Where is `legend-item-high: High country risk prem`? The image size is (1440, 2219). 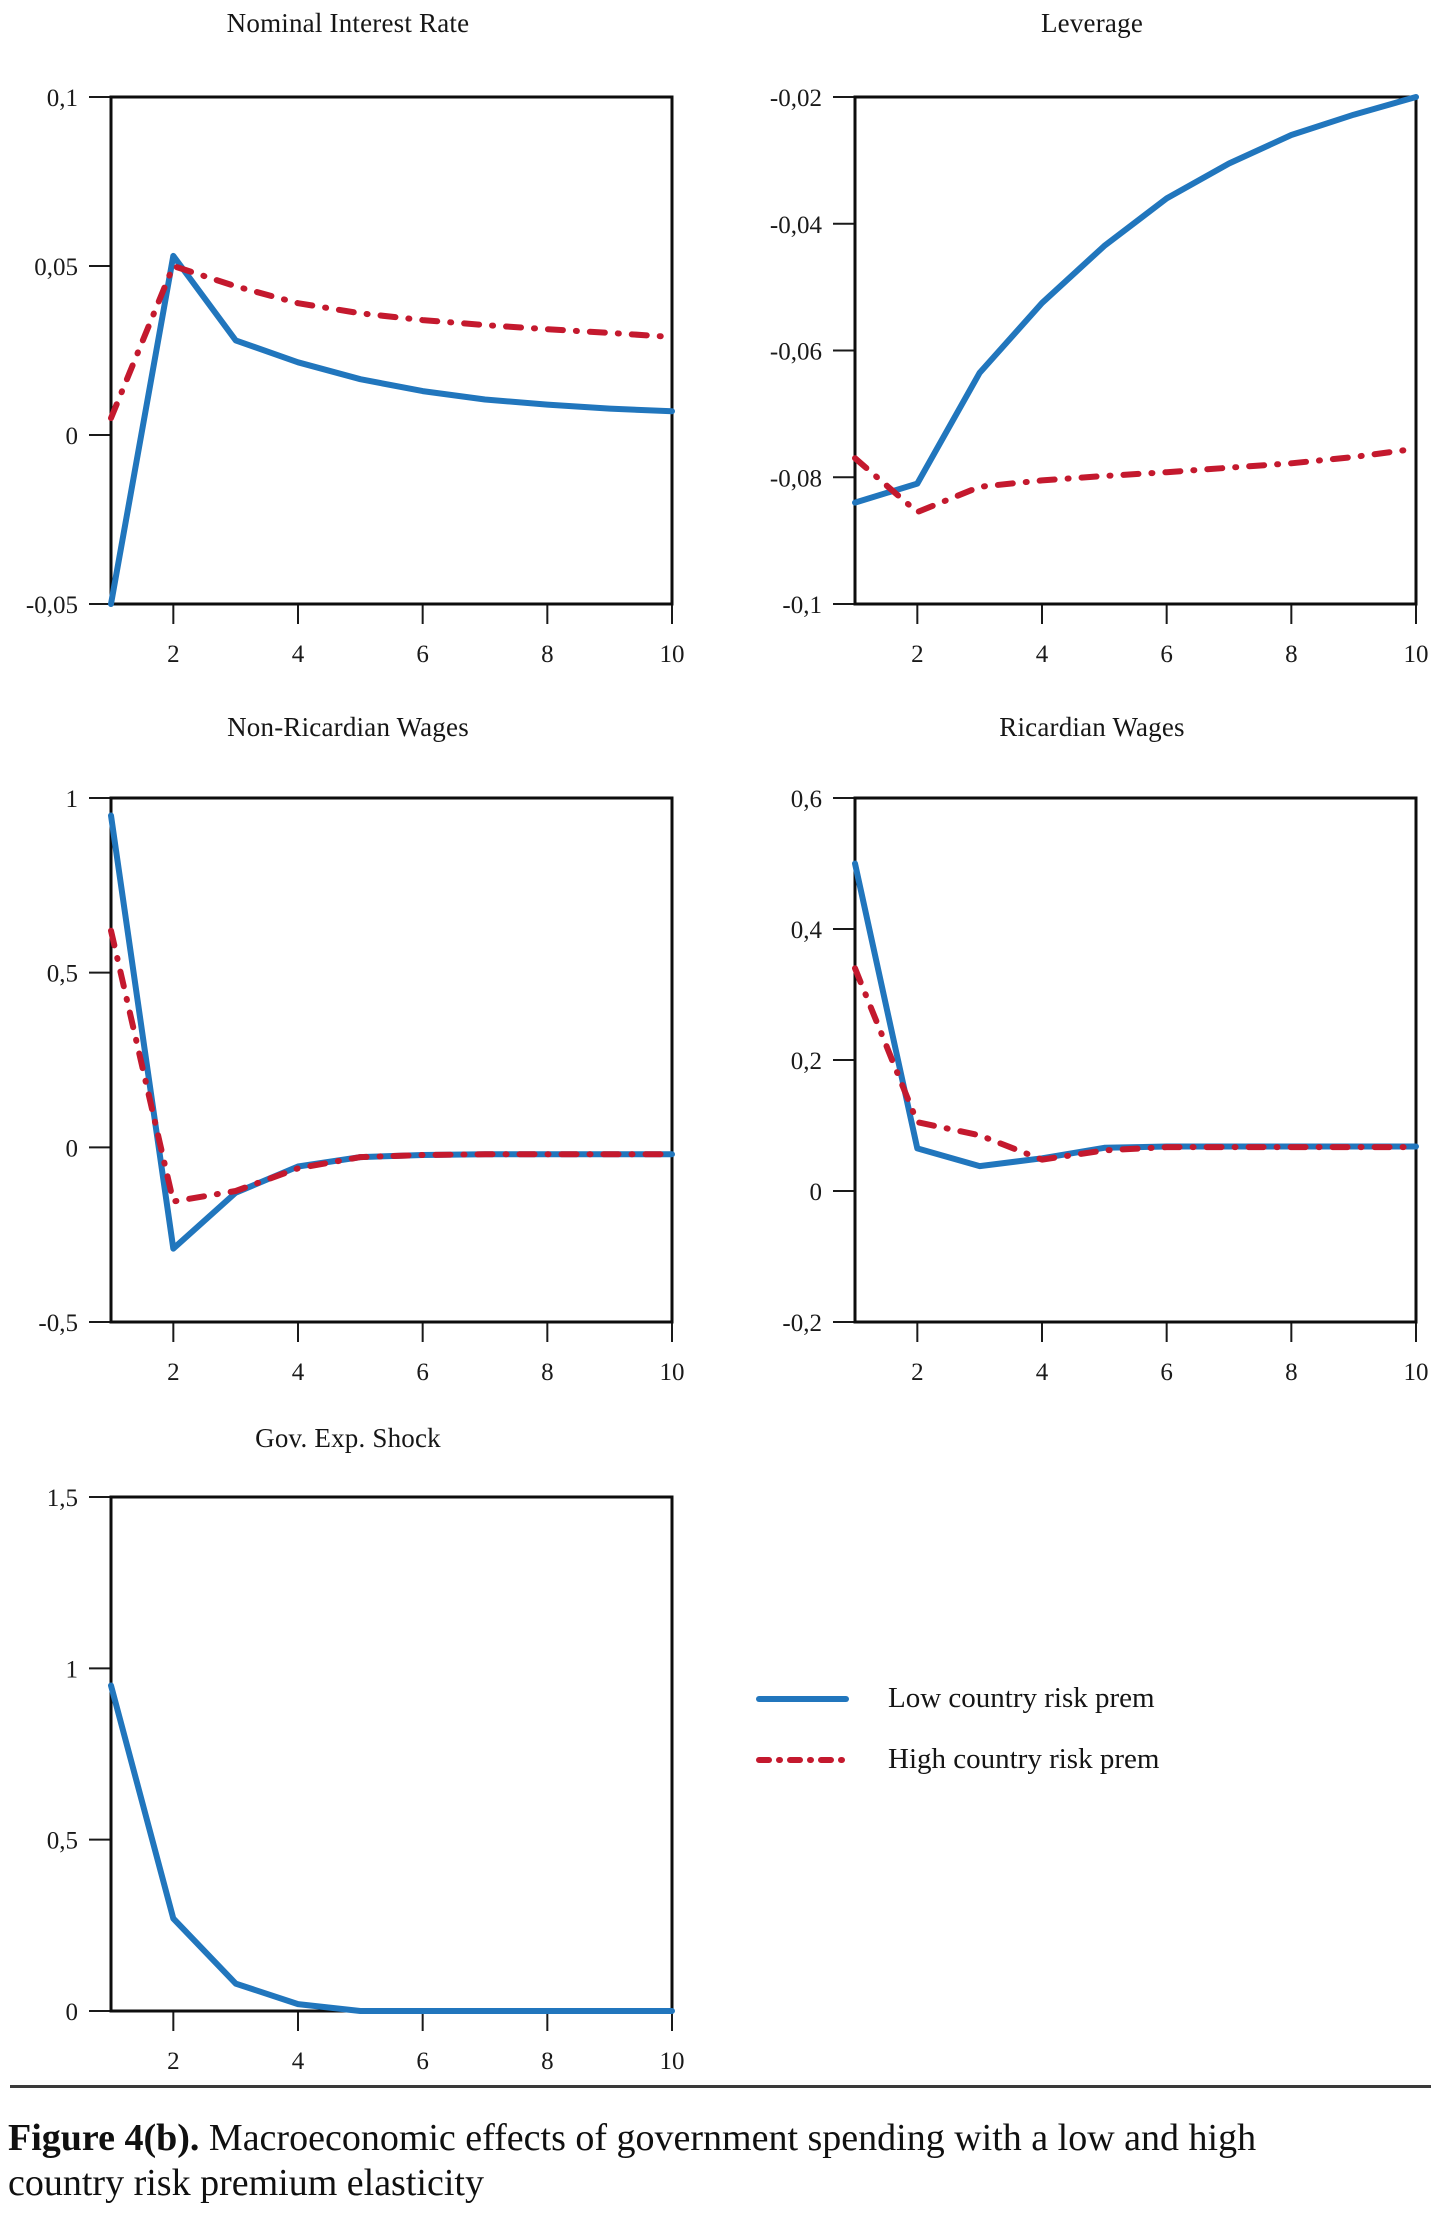
legend-item-high: High country risk prem is located at coordinates (957, 1759).